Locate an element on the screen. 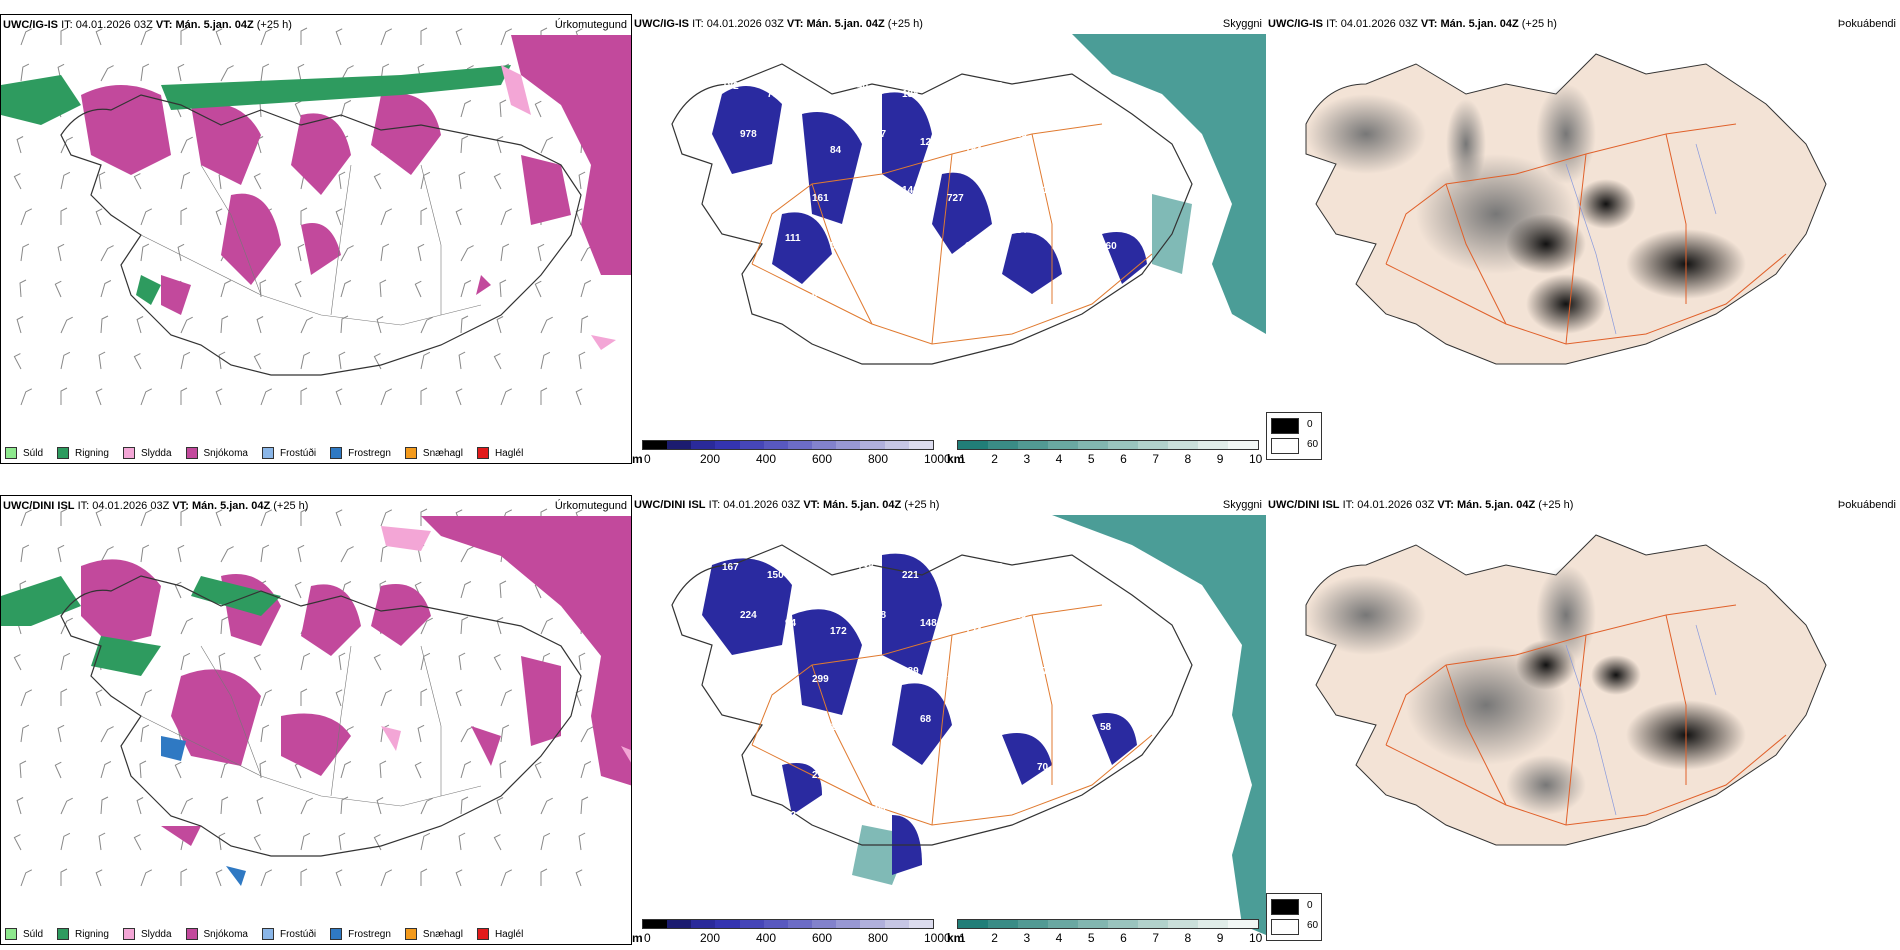  colorbar-tick: 2 is located at coordinates (994, 458).